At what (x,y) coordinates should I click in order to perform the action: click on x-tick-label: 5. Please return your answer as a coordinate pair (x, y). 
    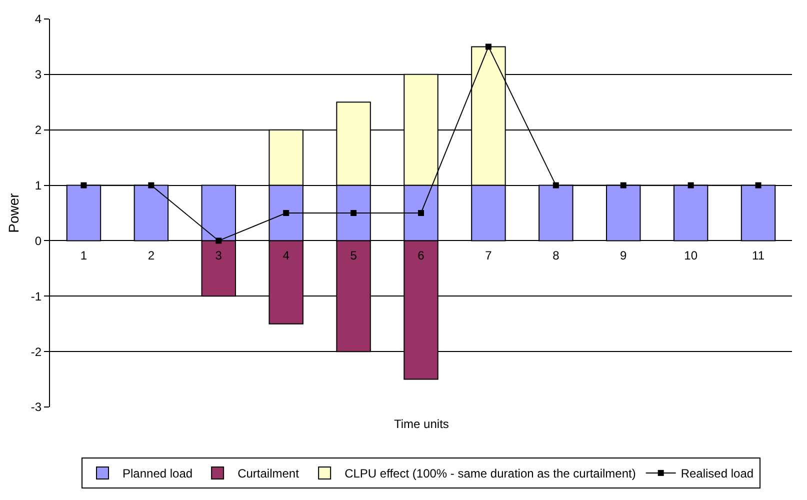
    Looking at the image, I should click on (354, 255).